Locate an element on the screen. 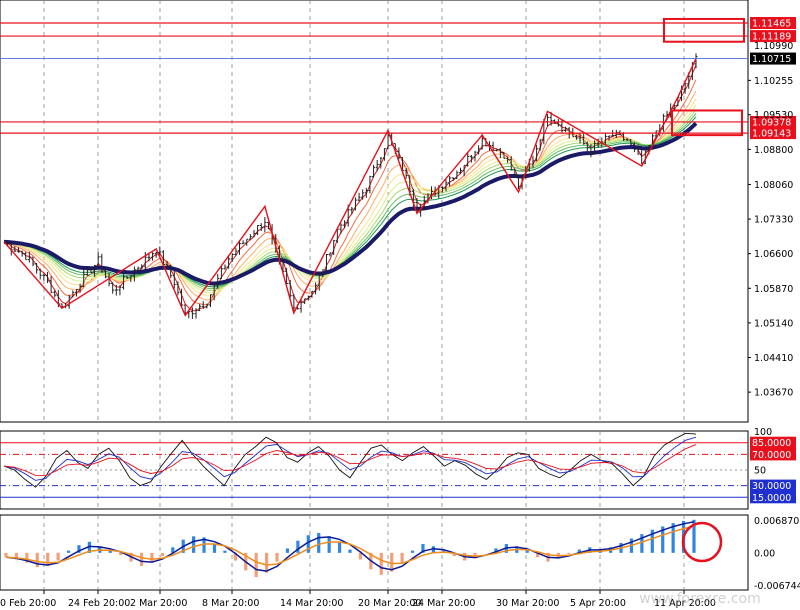 The height and width of the screenshot is (610, 800). y-tick-label: 1.09530 is located at coordinates (773, 115).